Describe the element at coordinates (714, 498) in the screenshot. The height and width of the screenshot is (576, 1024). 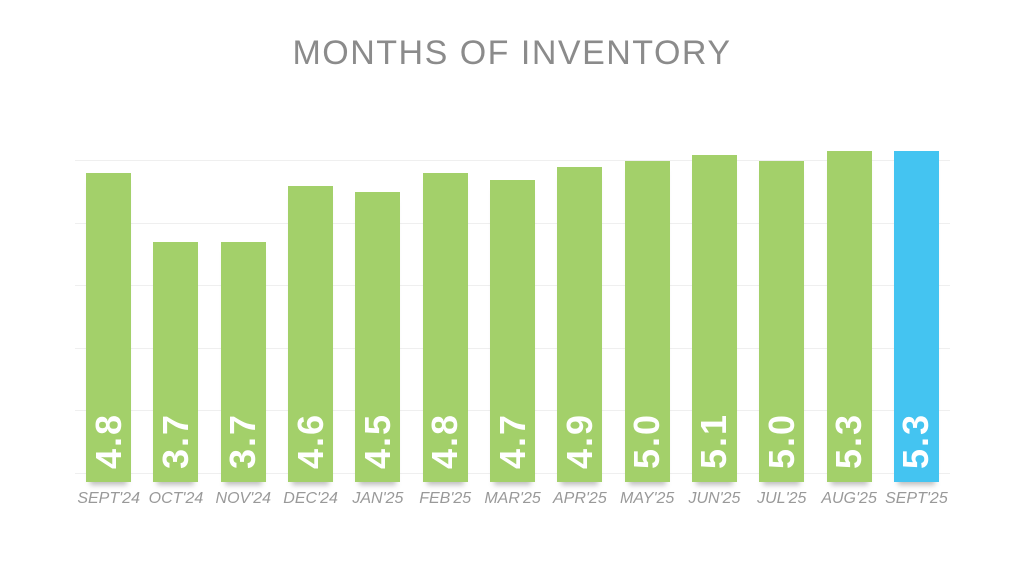
I see `x-axis-tick-label: JUN'25` at that location.